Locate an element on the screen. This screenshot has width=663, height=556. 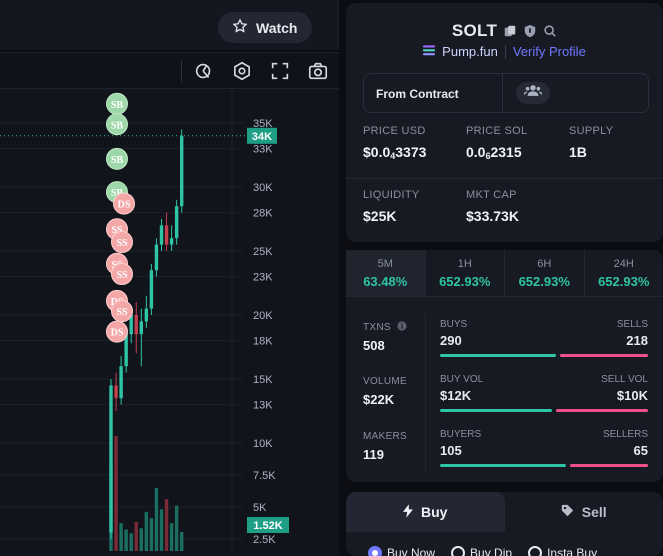
y-tick-label: 30K is located at coordinates (263, 188).